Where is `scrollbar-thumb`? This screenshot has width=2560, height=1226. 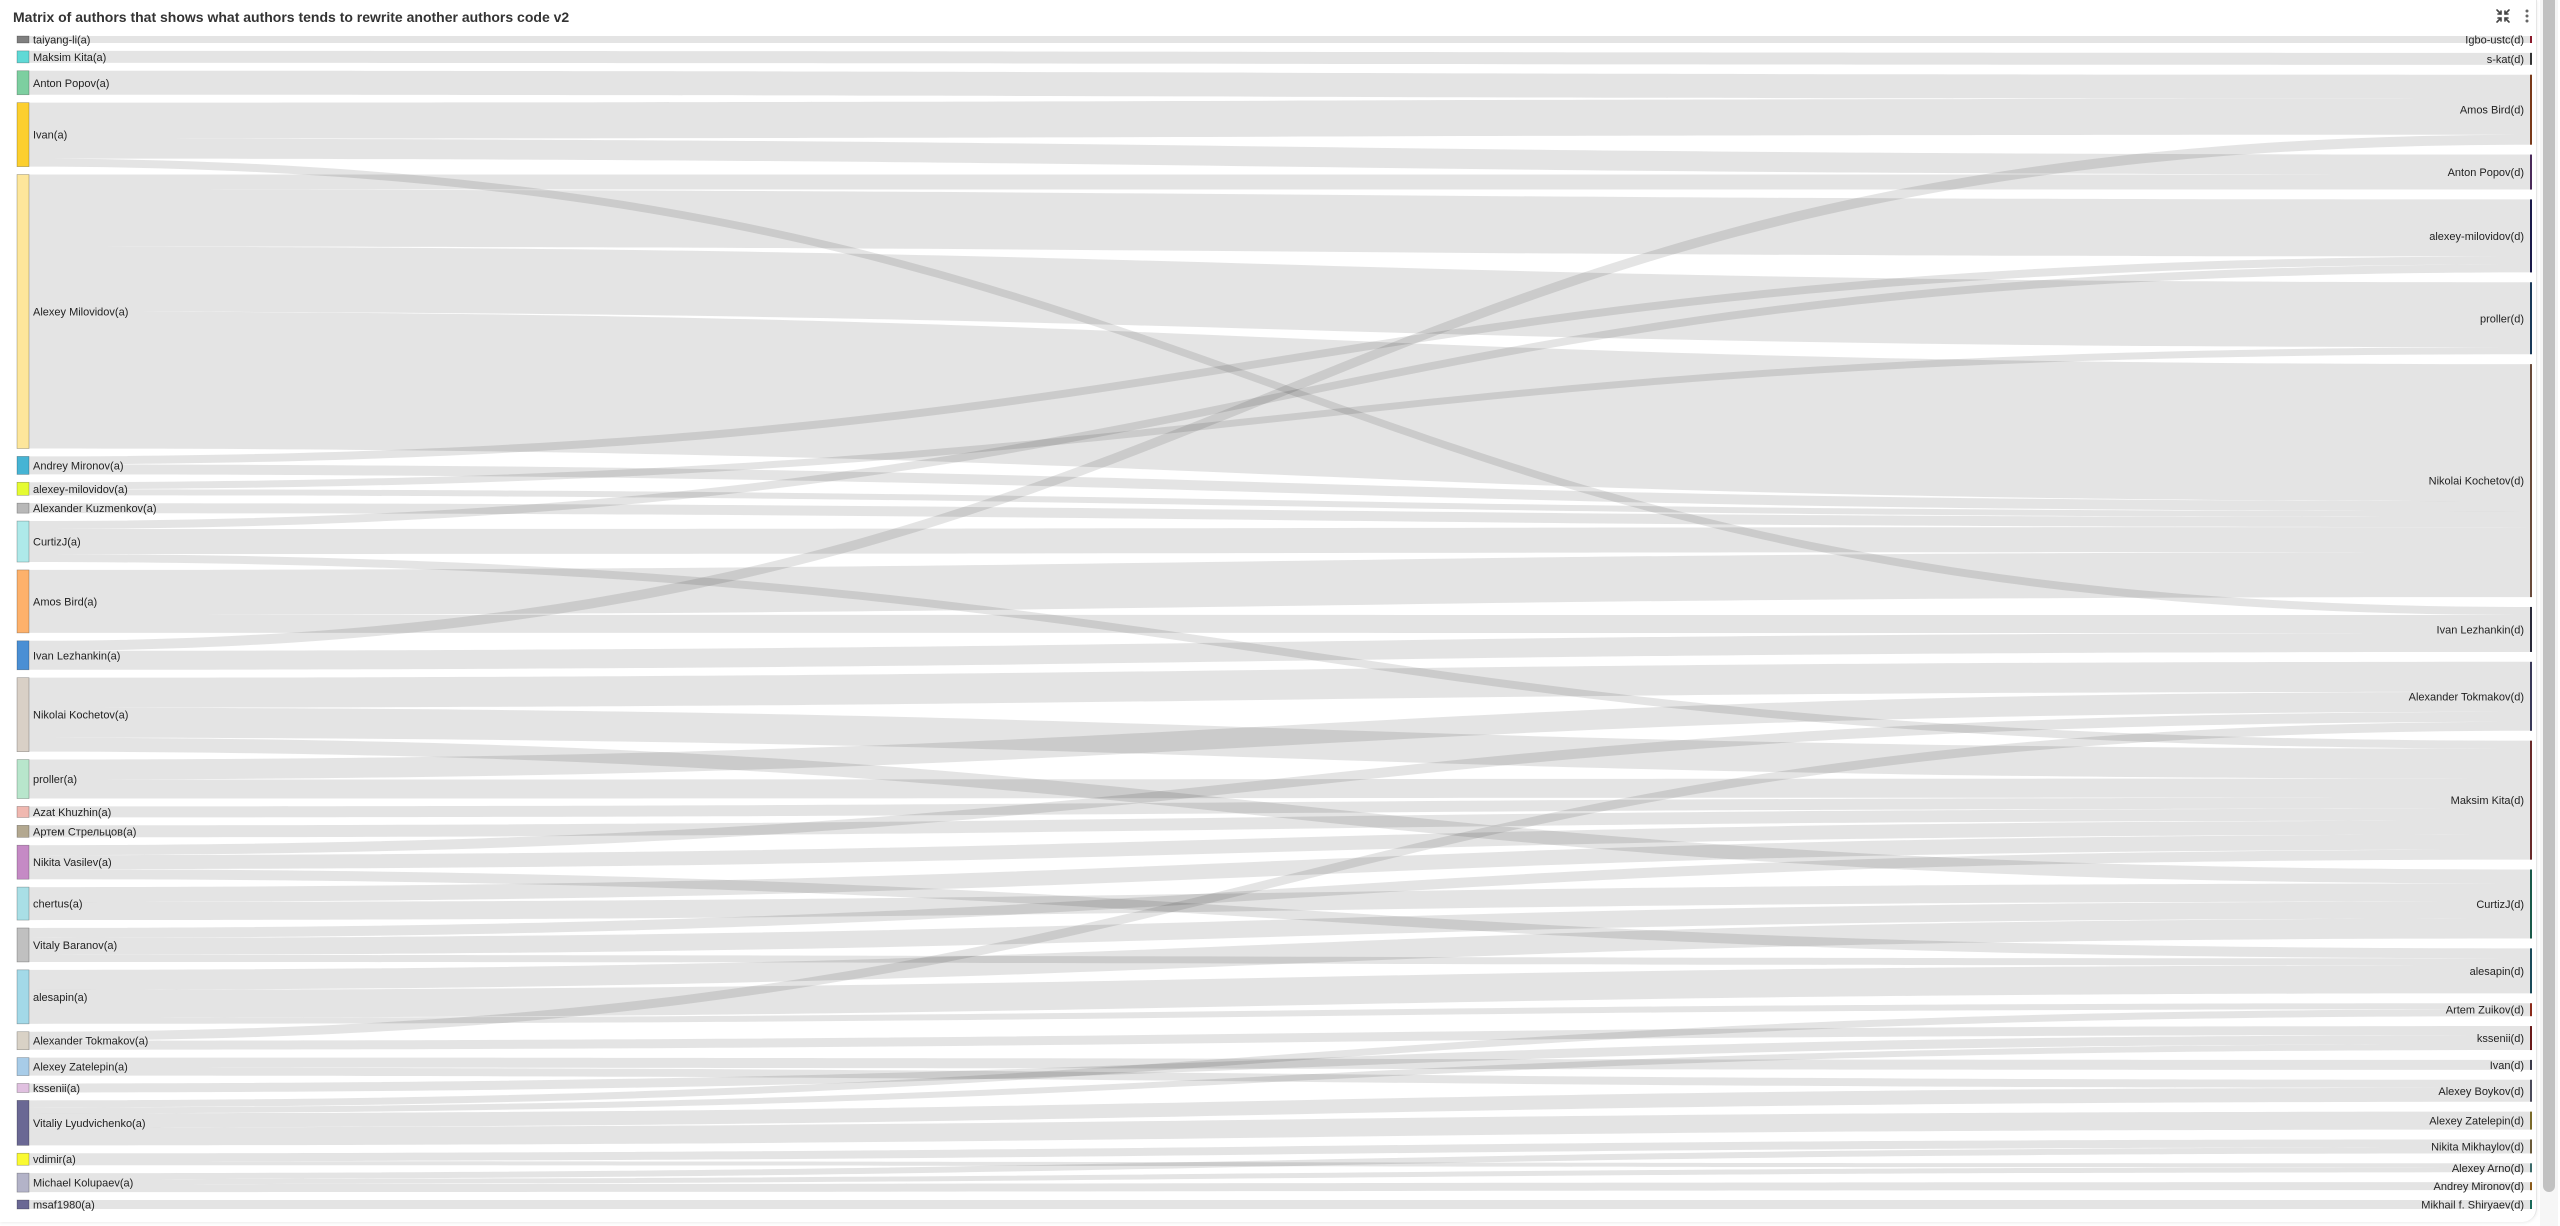
scrollbar-thumb is located at coordinates (2549, 596).